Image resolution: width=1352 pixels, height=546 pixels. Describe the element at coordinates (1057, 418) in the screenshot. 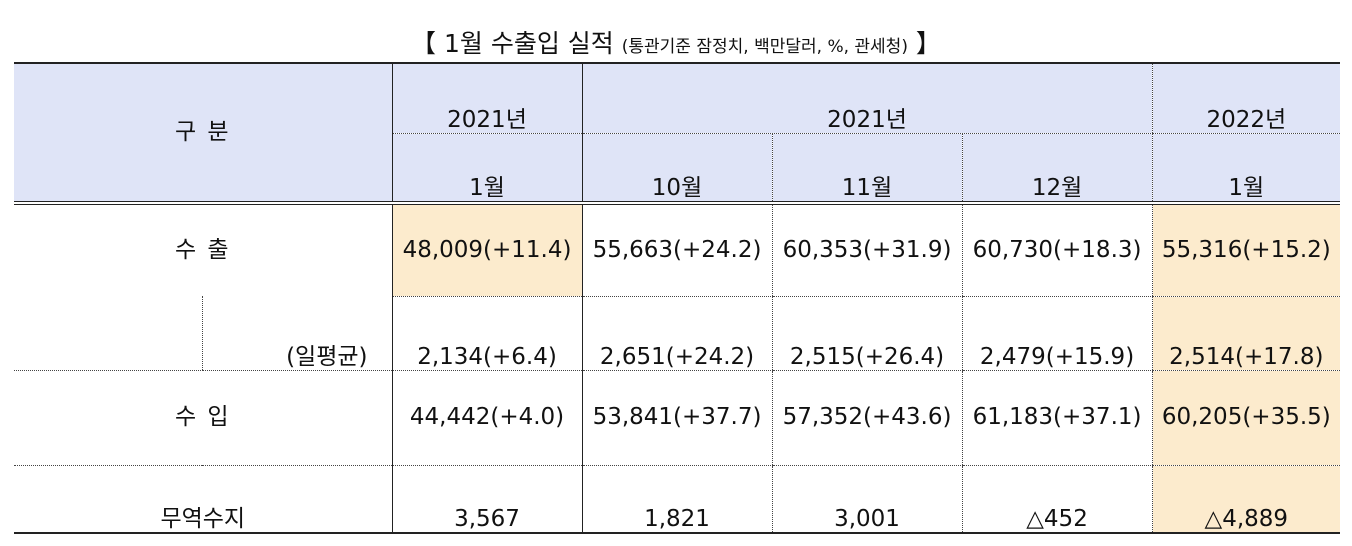

I see `table-cell: 61,183(+37.1)` at that location.